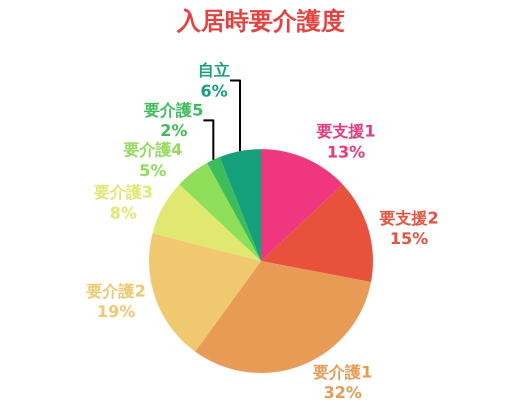 The width and height of the screenshot is (522, 407). Describe the element at coordinates (345, 131) in the screenshot. I see `slice-label: 要支援1` at that location.